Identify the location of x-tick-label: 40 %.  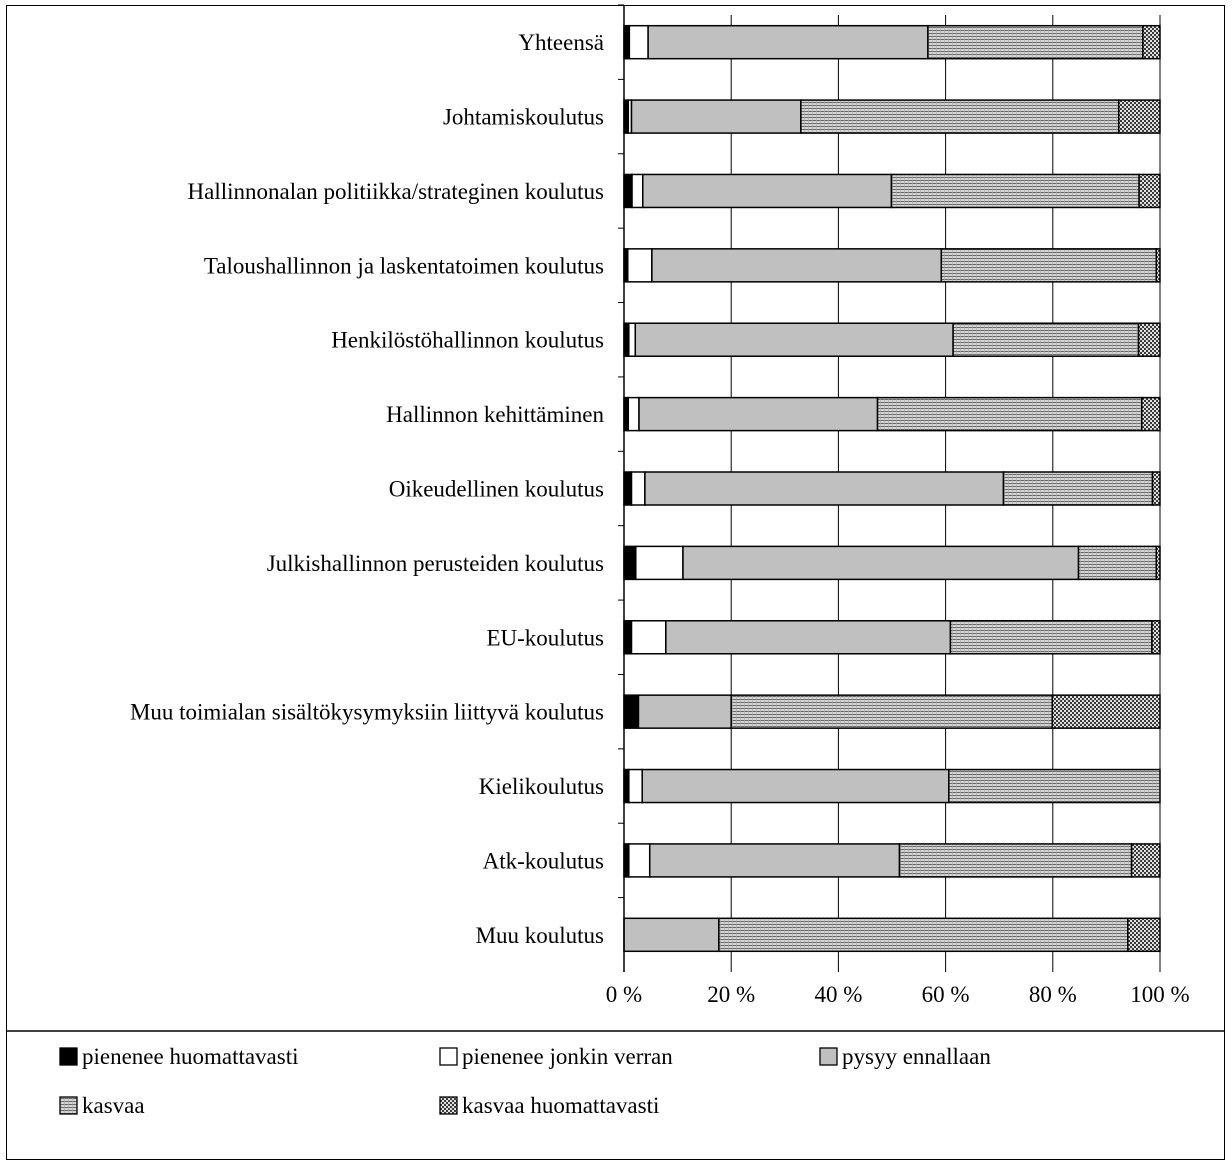
(838, 994).